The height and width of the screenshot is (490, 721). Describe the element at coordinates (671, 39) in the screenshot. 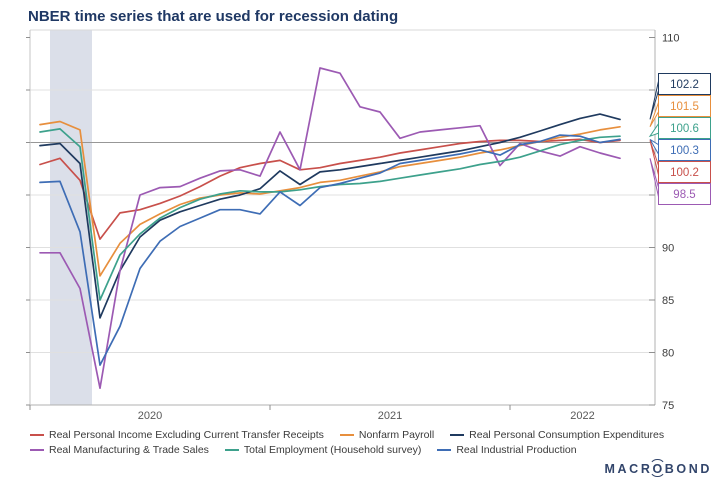

I see `y-tick-label-110: 110` at that location.